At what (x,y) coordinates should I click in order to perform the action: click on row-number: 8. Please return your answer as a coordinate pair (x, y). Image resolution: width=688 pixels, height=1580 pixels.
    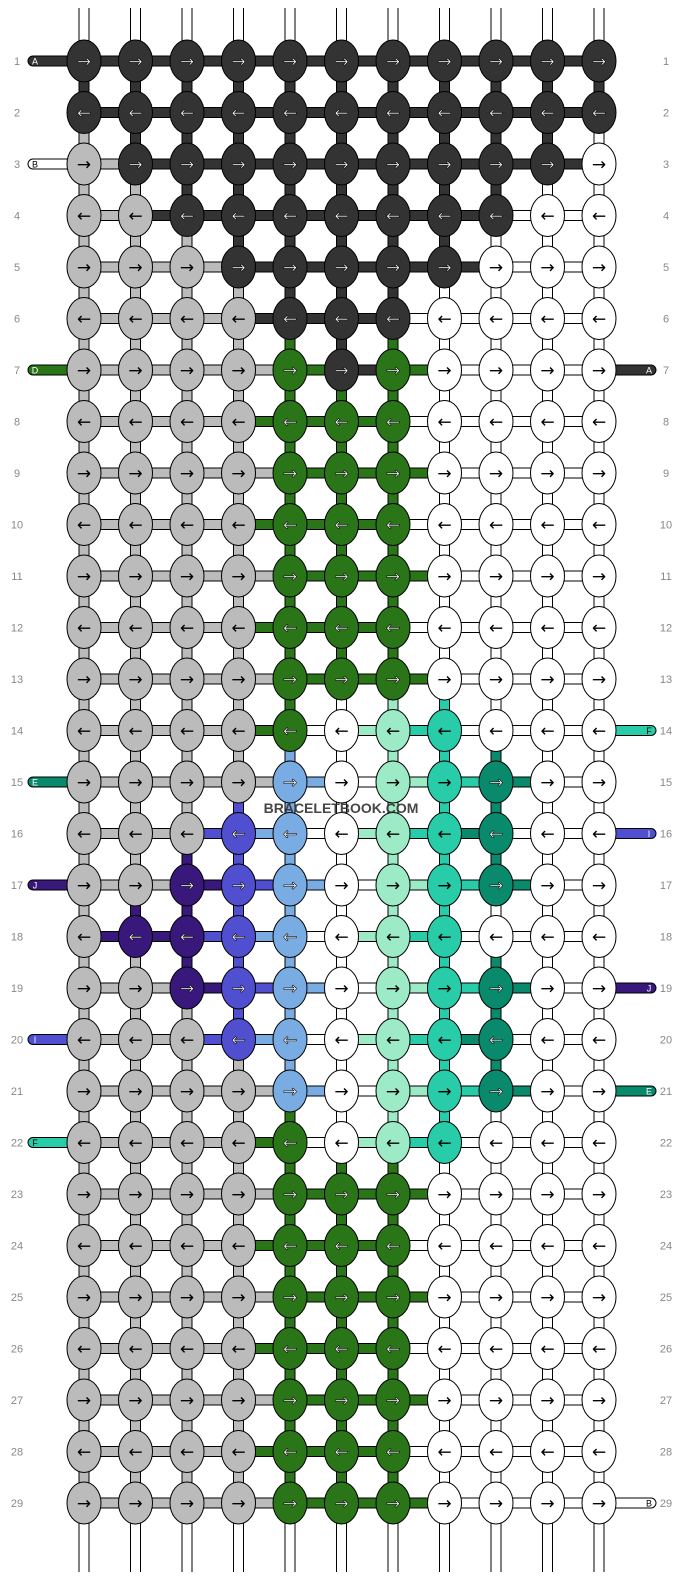
    Looking at the image, I should click on (666, 423).